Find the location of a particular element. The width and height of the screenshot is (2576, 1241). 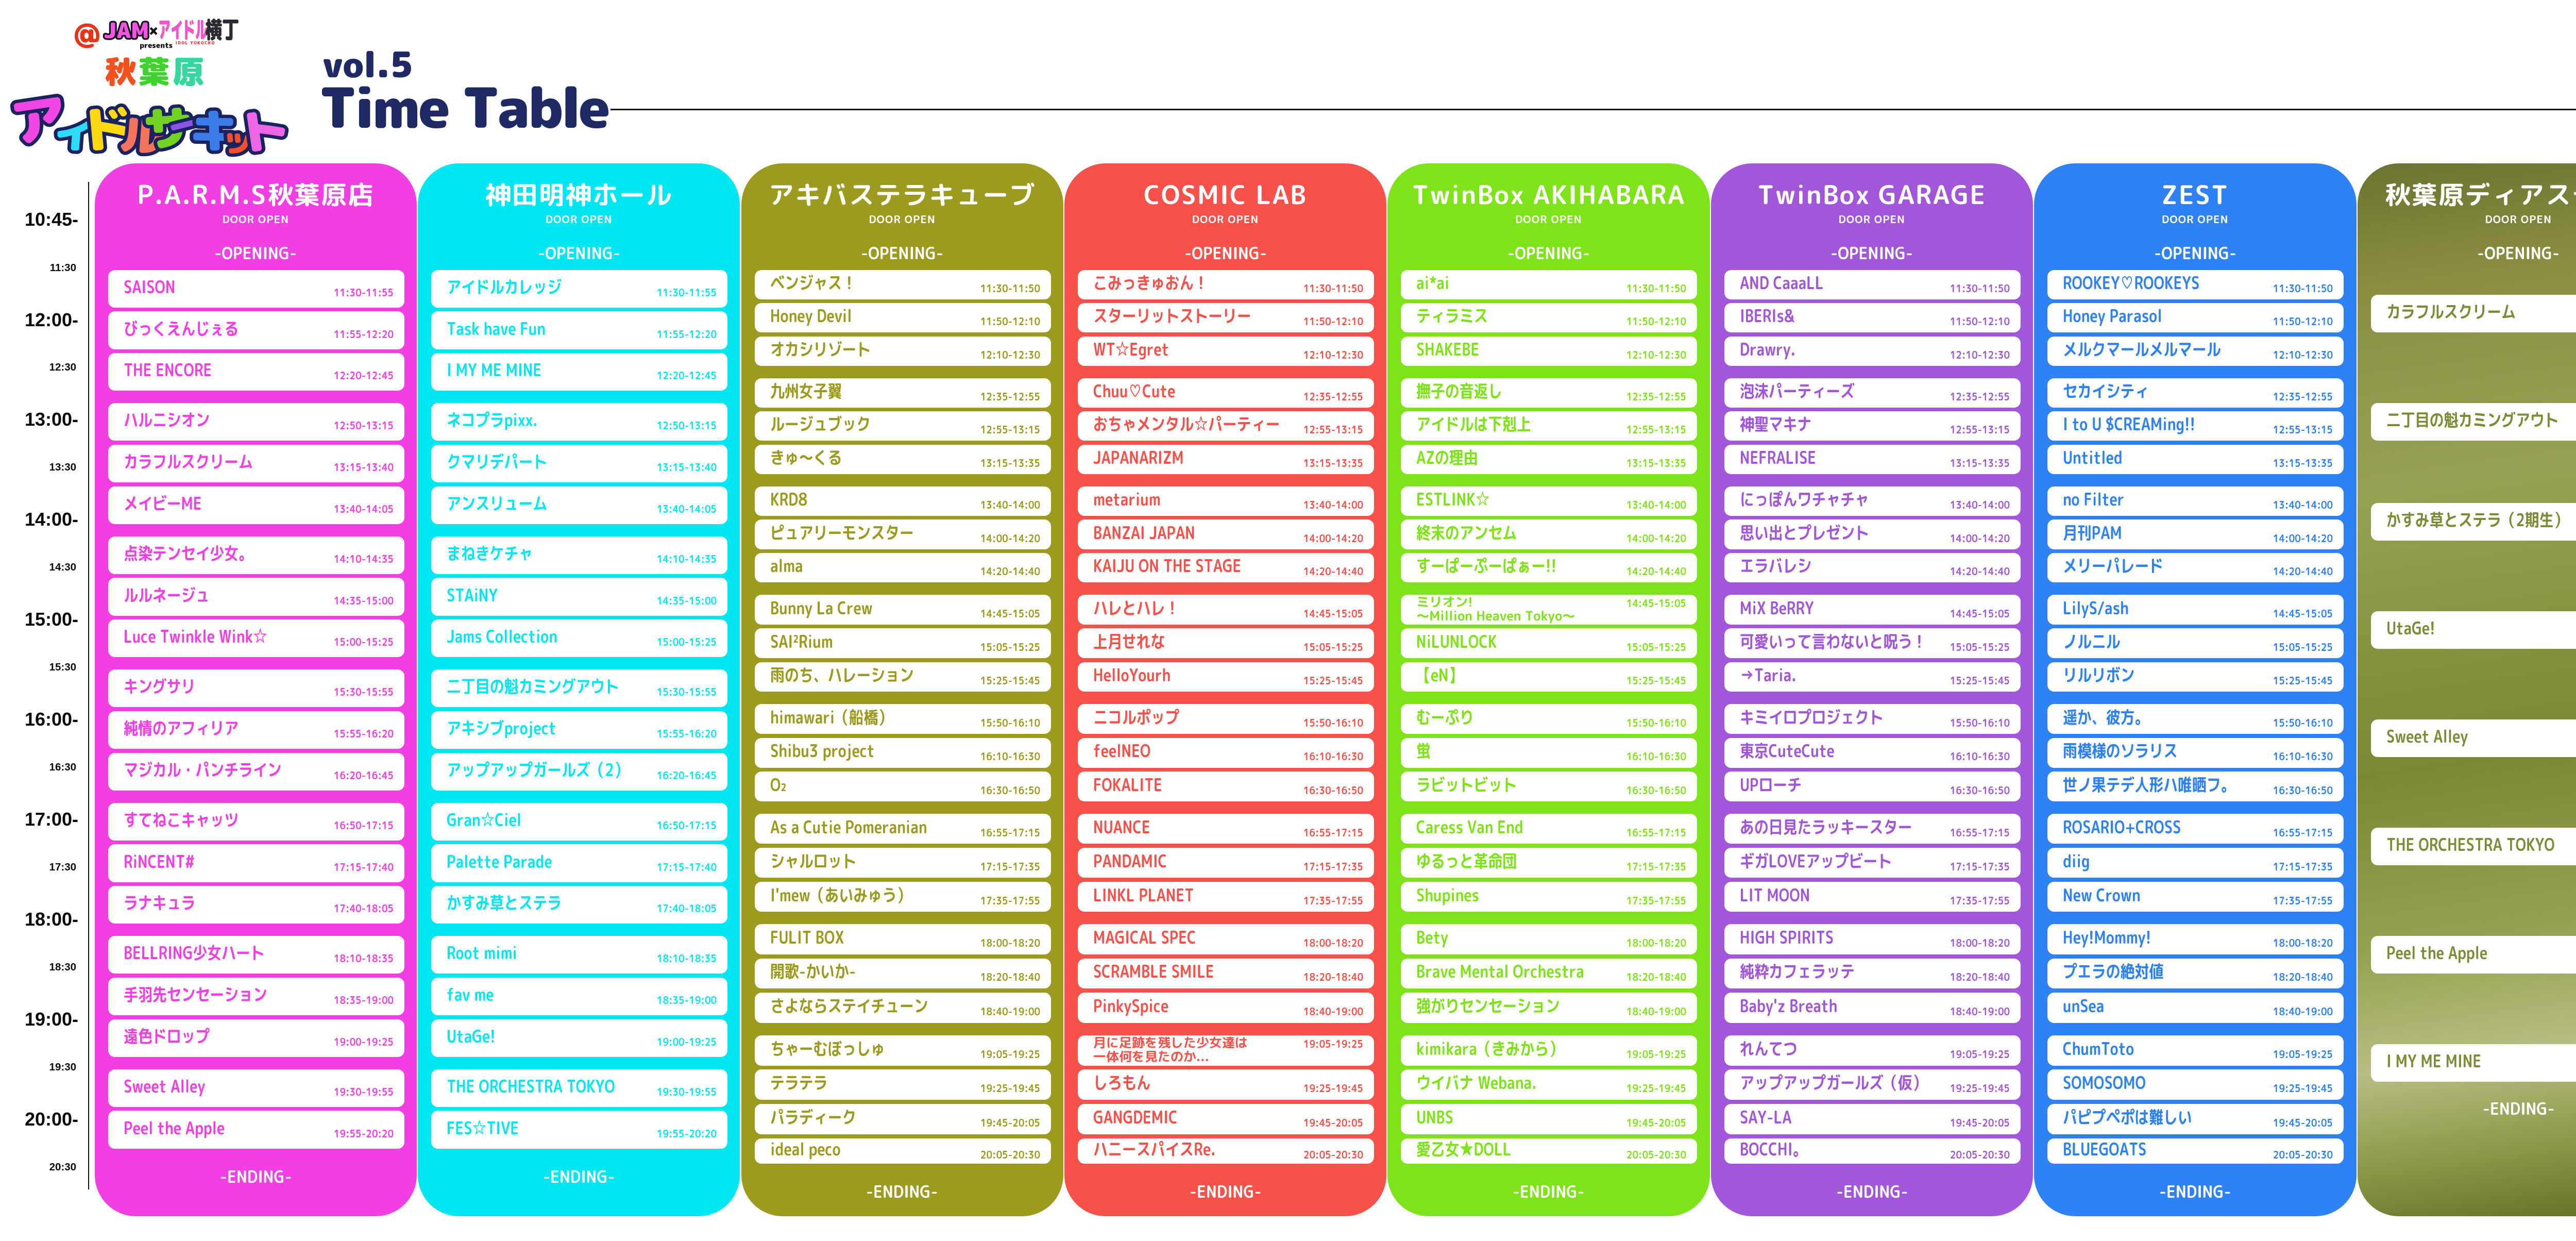

svg-text: サ is located at coordinates (168, 127).